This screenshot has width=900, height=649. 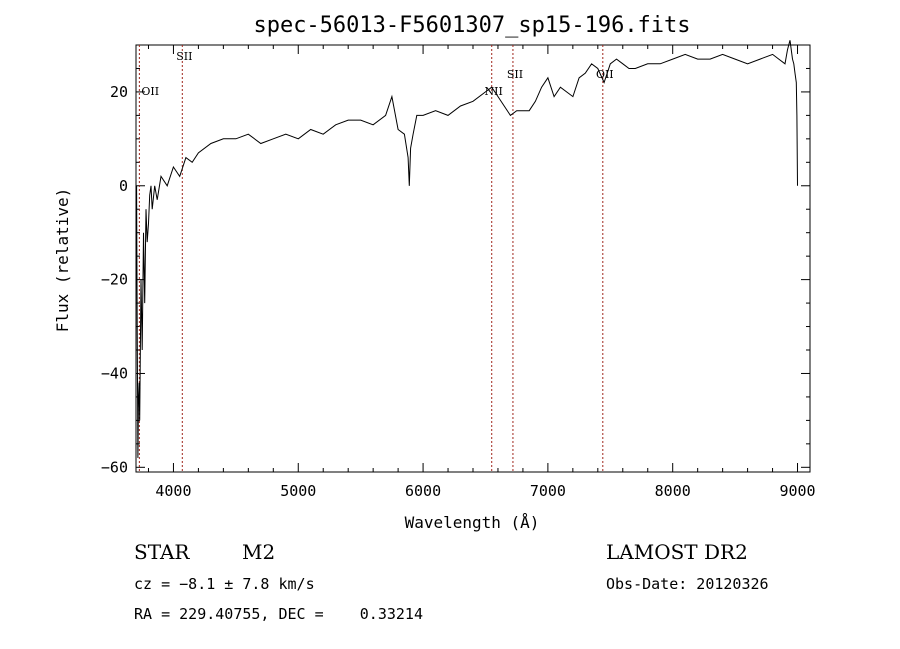 What do you see at coordinates (114, 467) in the screenshot?
I see `y-tick-label: −60` at bounding box center [114, 467].